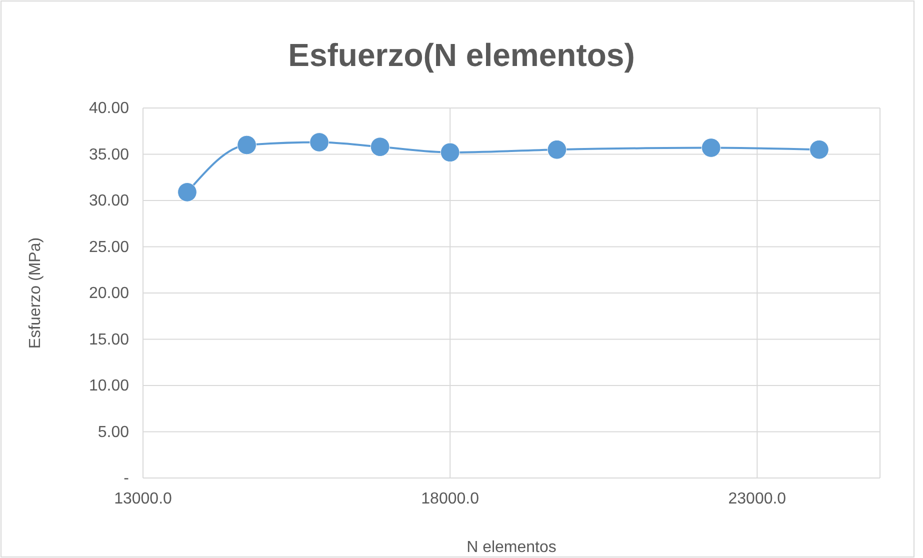  What do you see at coordinates (511, 547) in the screenshot?
I see `x-axis-title: N elementos` at bounding box center [511, 547].